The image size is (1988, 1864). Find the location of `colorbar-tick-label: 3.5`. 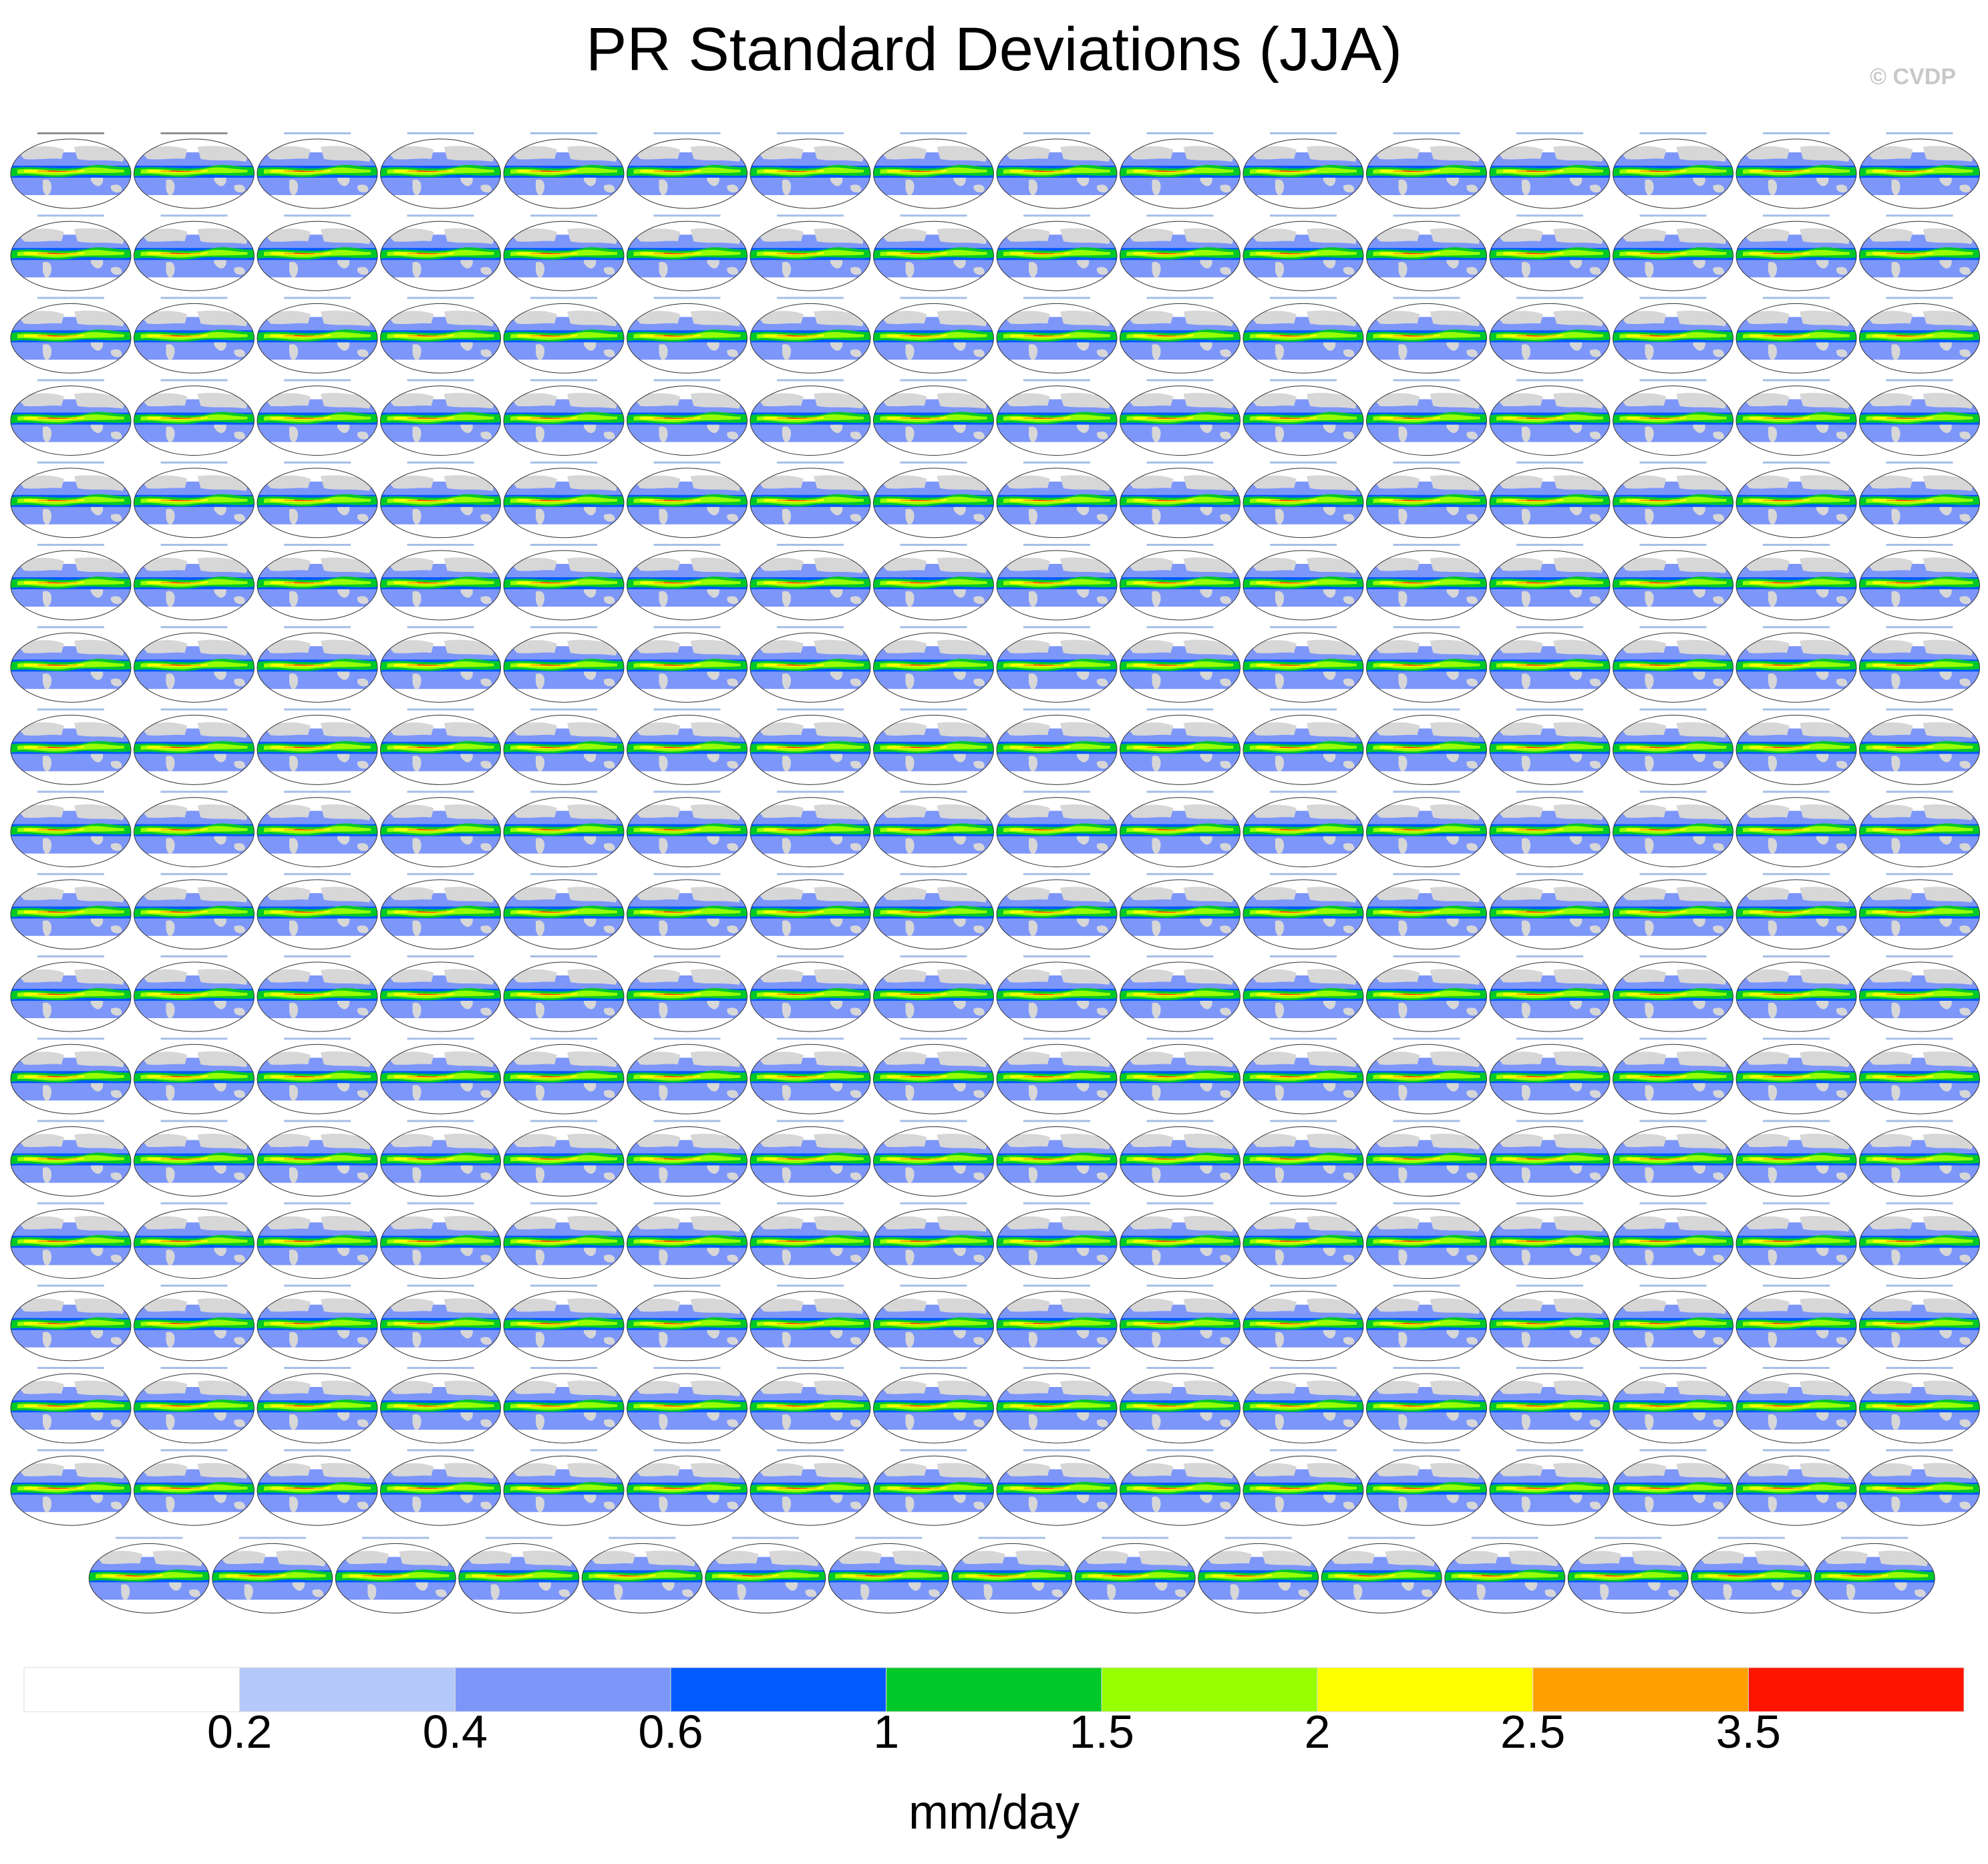

colorbar-tick-label: 3.5 is located at coordinates (1748, 1732).